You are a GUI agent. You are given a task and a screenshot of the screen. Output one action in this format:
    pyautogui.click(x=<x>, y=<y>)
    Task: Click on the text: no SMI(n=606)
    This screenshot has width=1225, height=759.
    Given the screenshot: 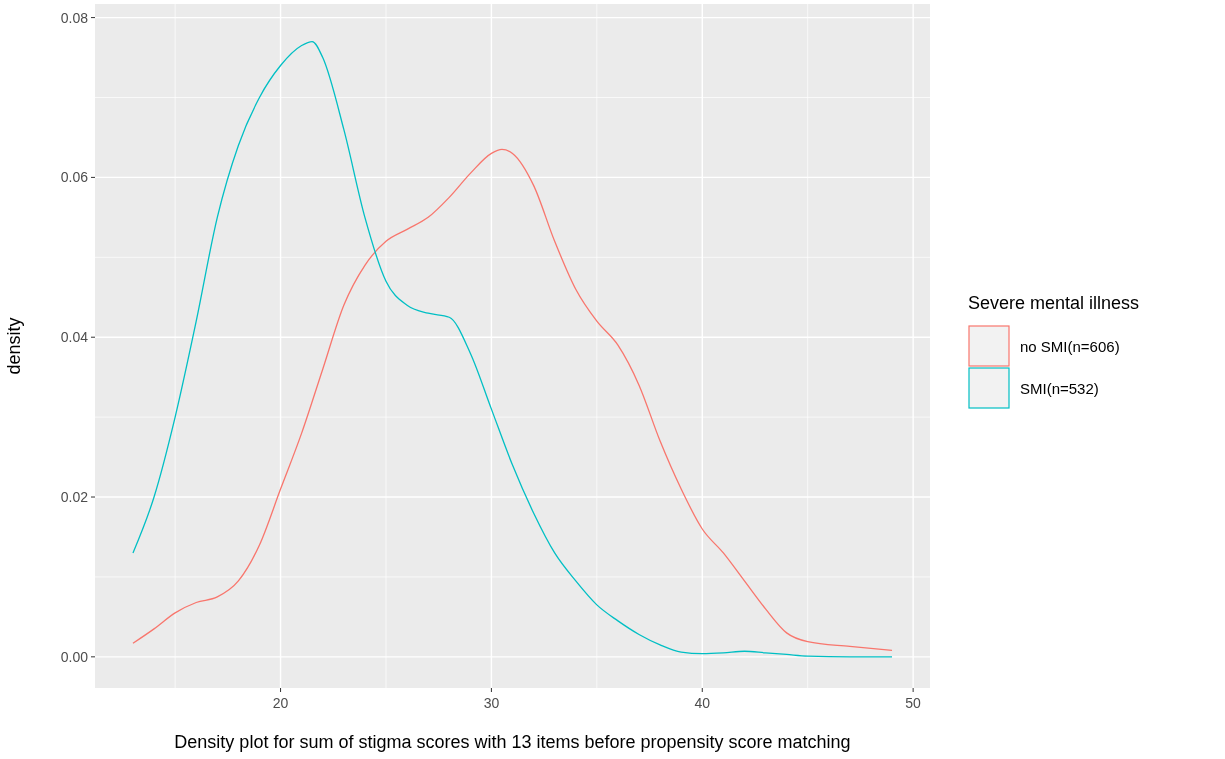 What is the action you would take?
    pyautogui.click(x=1070, y=346)
    